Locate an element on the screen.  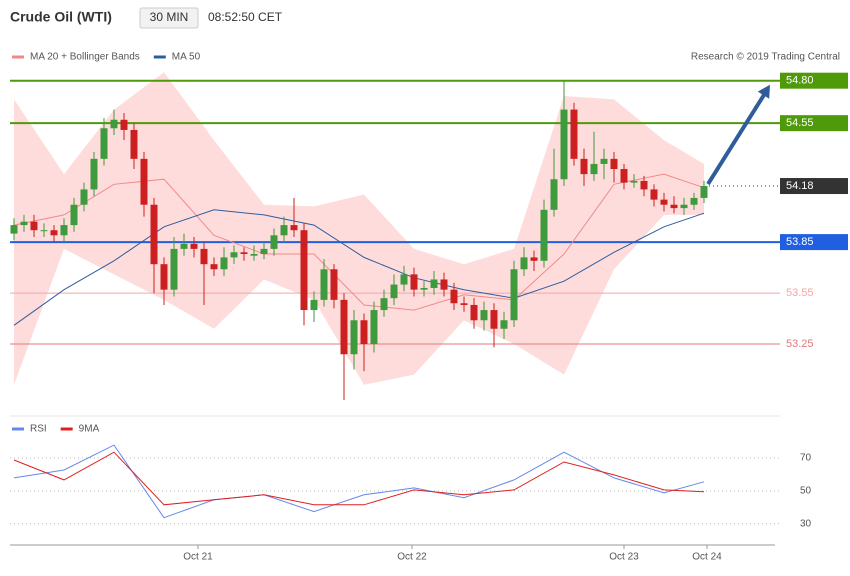
indicator-line is located at coordinates (359, 478).